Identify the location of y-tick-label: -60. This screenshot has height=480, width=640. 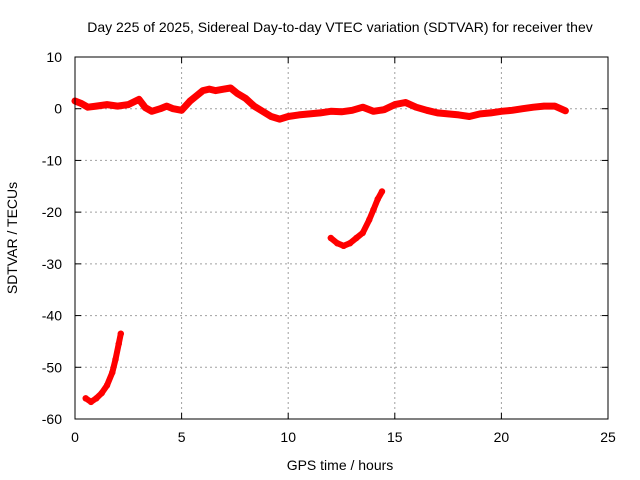
(52, 419).